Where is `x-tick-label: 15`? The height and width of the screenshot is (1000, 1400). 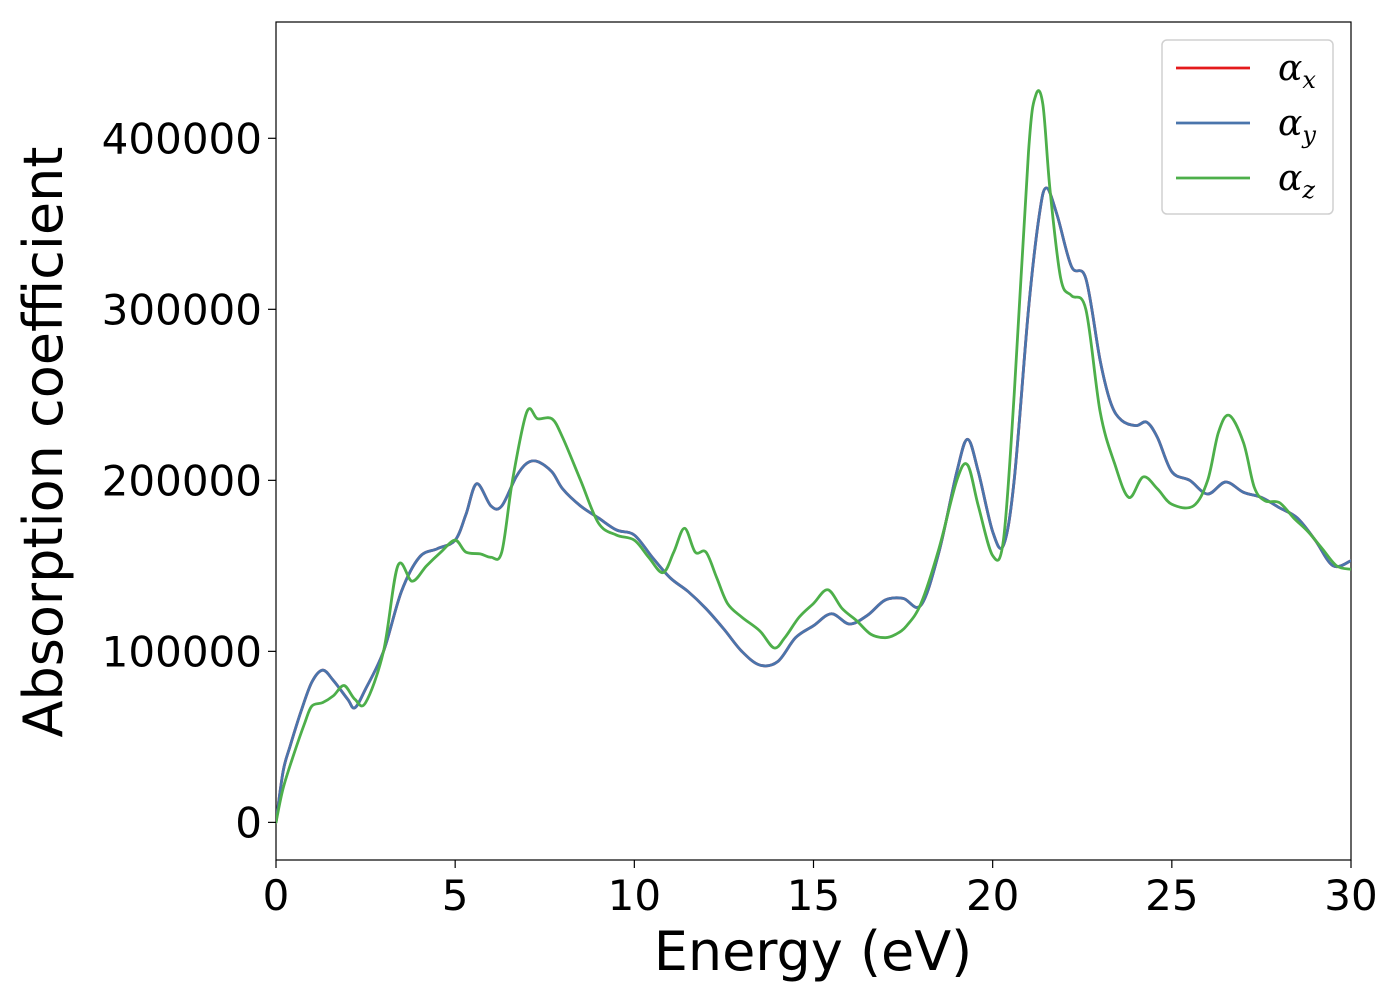
x-tick-label: 15 is located at coordinates (813, 895).